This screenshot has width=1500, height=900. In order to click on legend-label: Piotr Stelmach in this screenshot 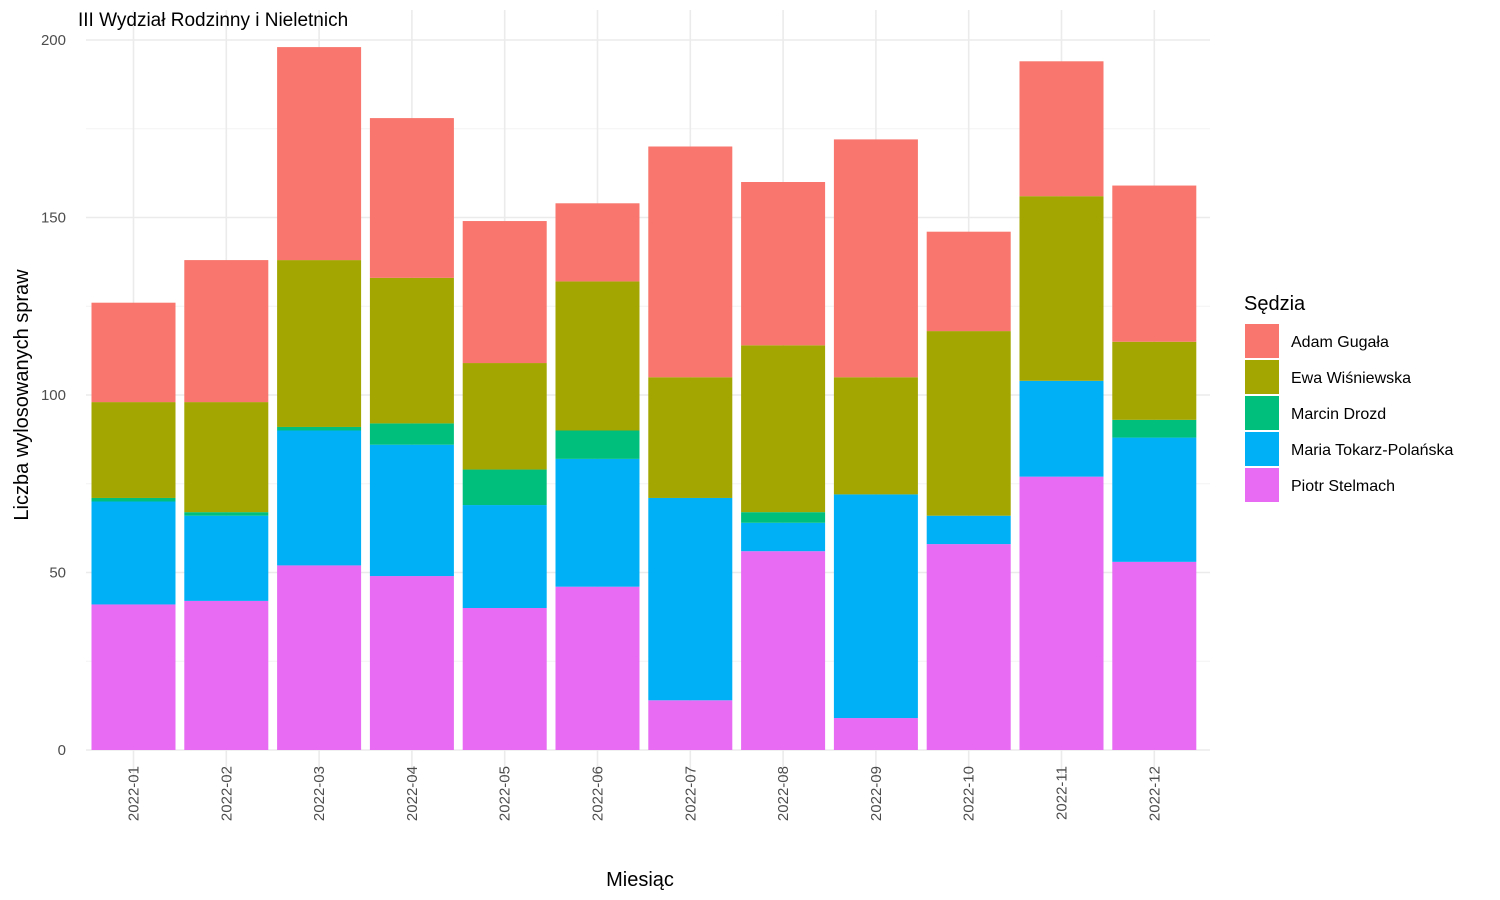, I will do `click(1343, 486)`.